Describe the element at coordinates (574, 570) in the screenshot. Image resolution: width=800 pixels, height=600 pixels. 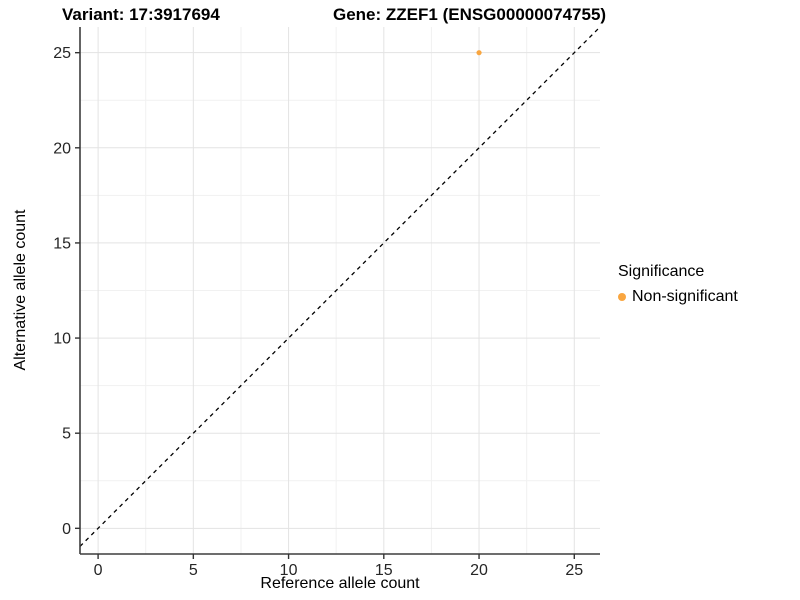
I see `x-tick-label: 25` at that location.